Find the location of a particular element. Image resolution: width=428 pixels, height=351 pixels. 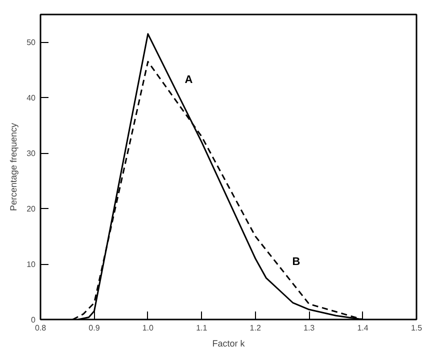

x-tick-label: 0.9 is located at coordinates (94, 328).